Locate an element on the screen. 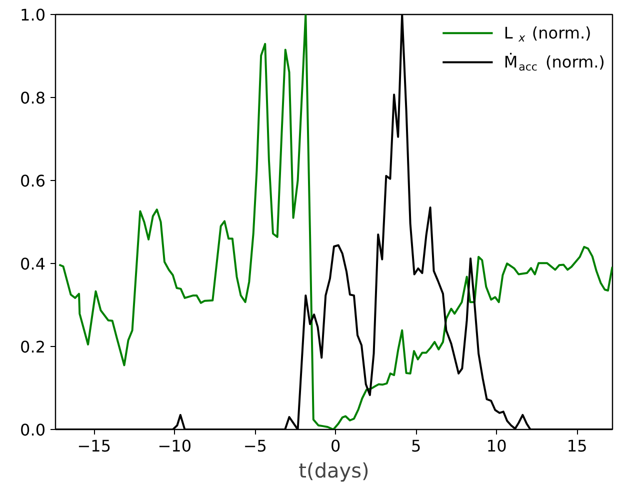  x-tick-label: 15 is located at coordinates (577, 446).